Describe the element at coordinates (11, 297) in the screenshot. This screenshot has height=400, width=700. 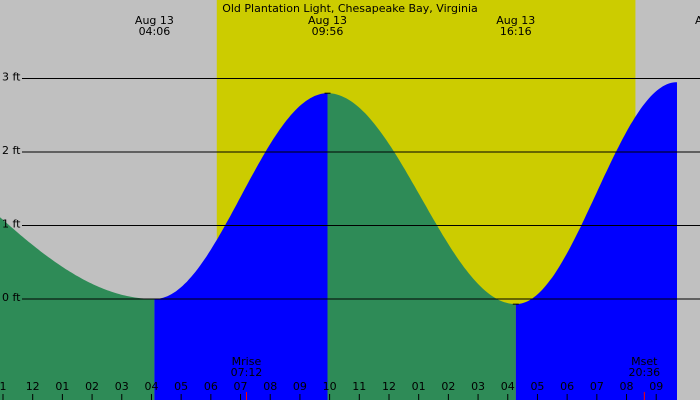
I see `y-tick-label: 0 ft` at that location.